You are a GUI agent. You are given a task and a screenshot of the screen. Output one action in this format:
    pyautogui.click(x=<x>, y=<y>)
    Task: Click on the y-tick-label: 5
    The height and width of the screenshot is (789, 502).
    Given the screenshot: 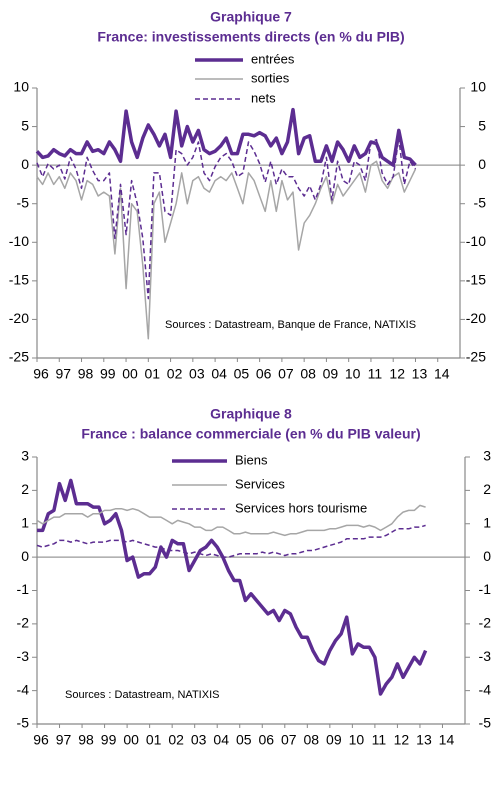 What is the action you would take?
    pyautogui.click(x=25, y=125)
    